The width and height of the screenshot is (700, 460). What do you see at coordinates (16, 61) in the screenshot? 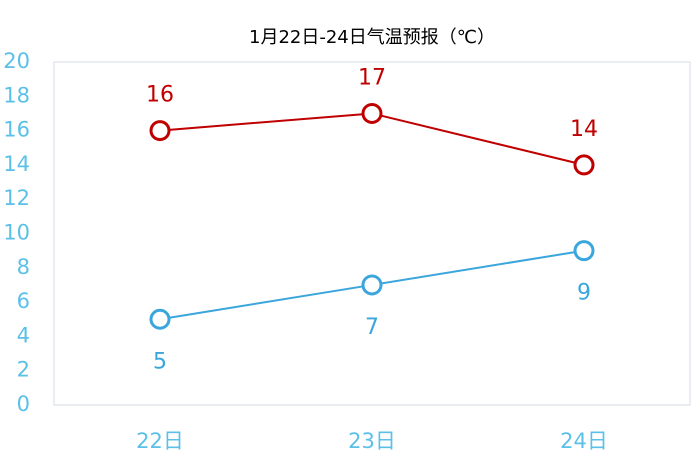
I see `y-tick-label: 20` at bounding box center [16, 61].